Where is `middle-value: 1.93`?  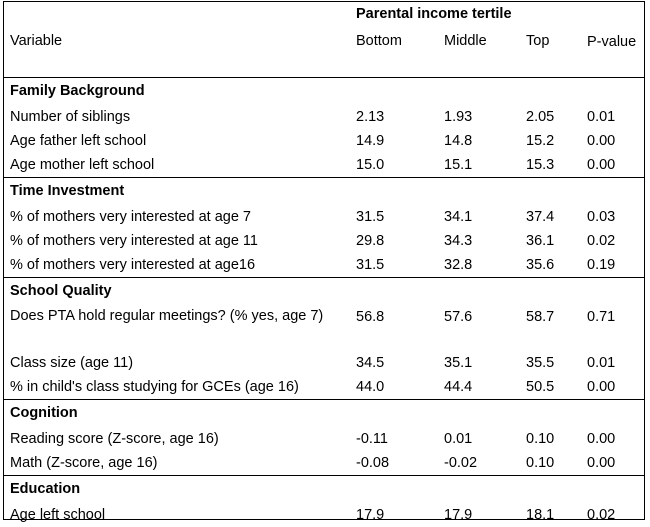 middle-value: 1.93 is located at coordinates (458, 117).